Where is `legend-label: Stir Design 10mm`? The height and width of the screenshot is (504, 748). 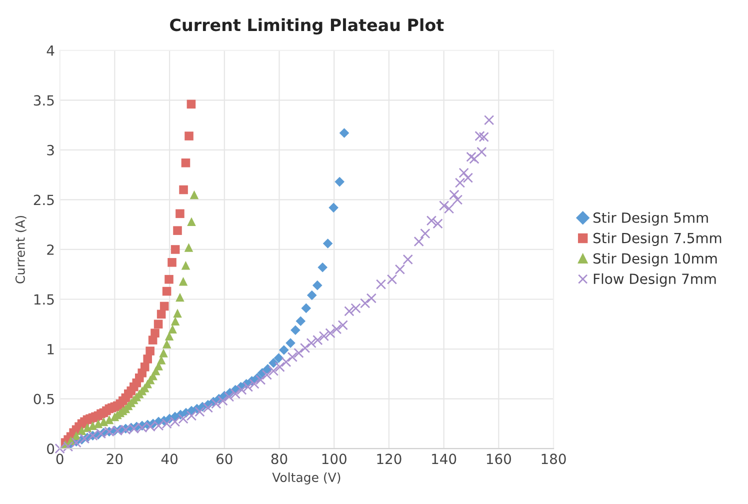 legend-label: Stir Design 10mm is located at coordinates (655, 259).